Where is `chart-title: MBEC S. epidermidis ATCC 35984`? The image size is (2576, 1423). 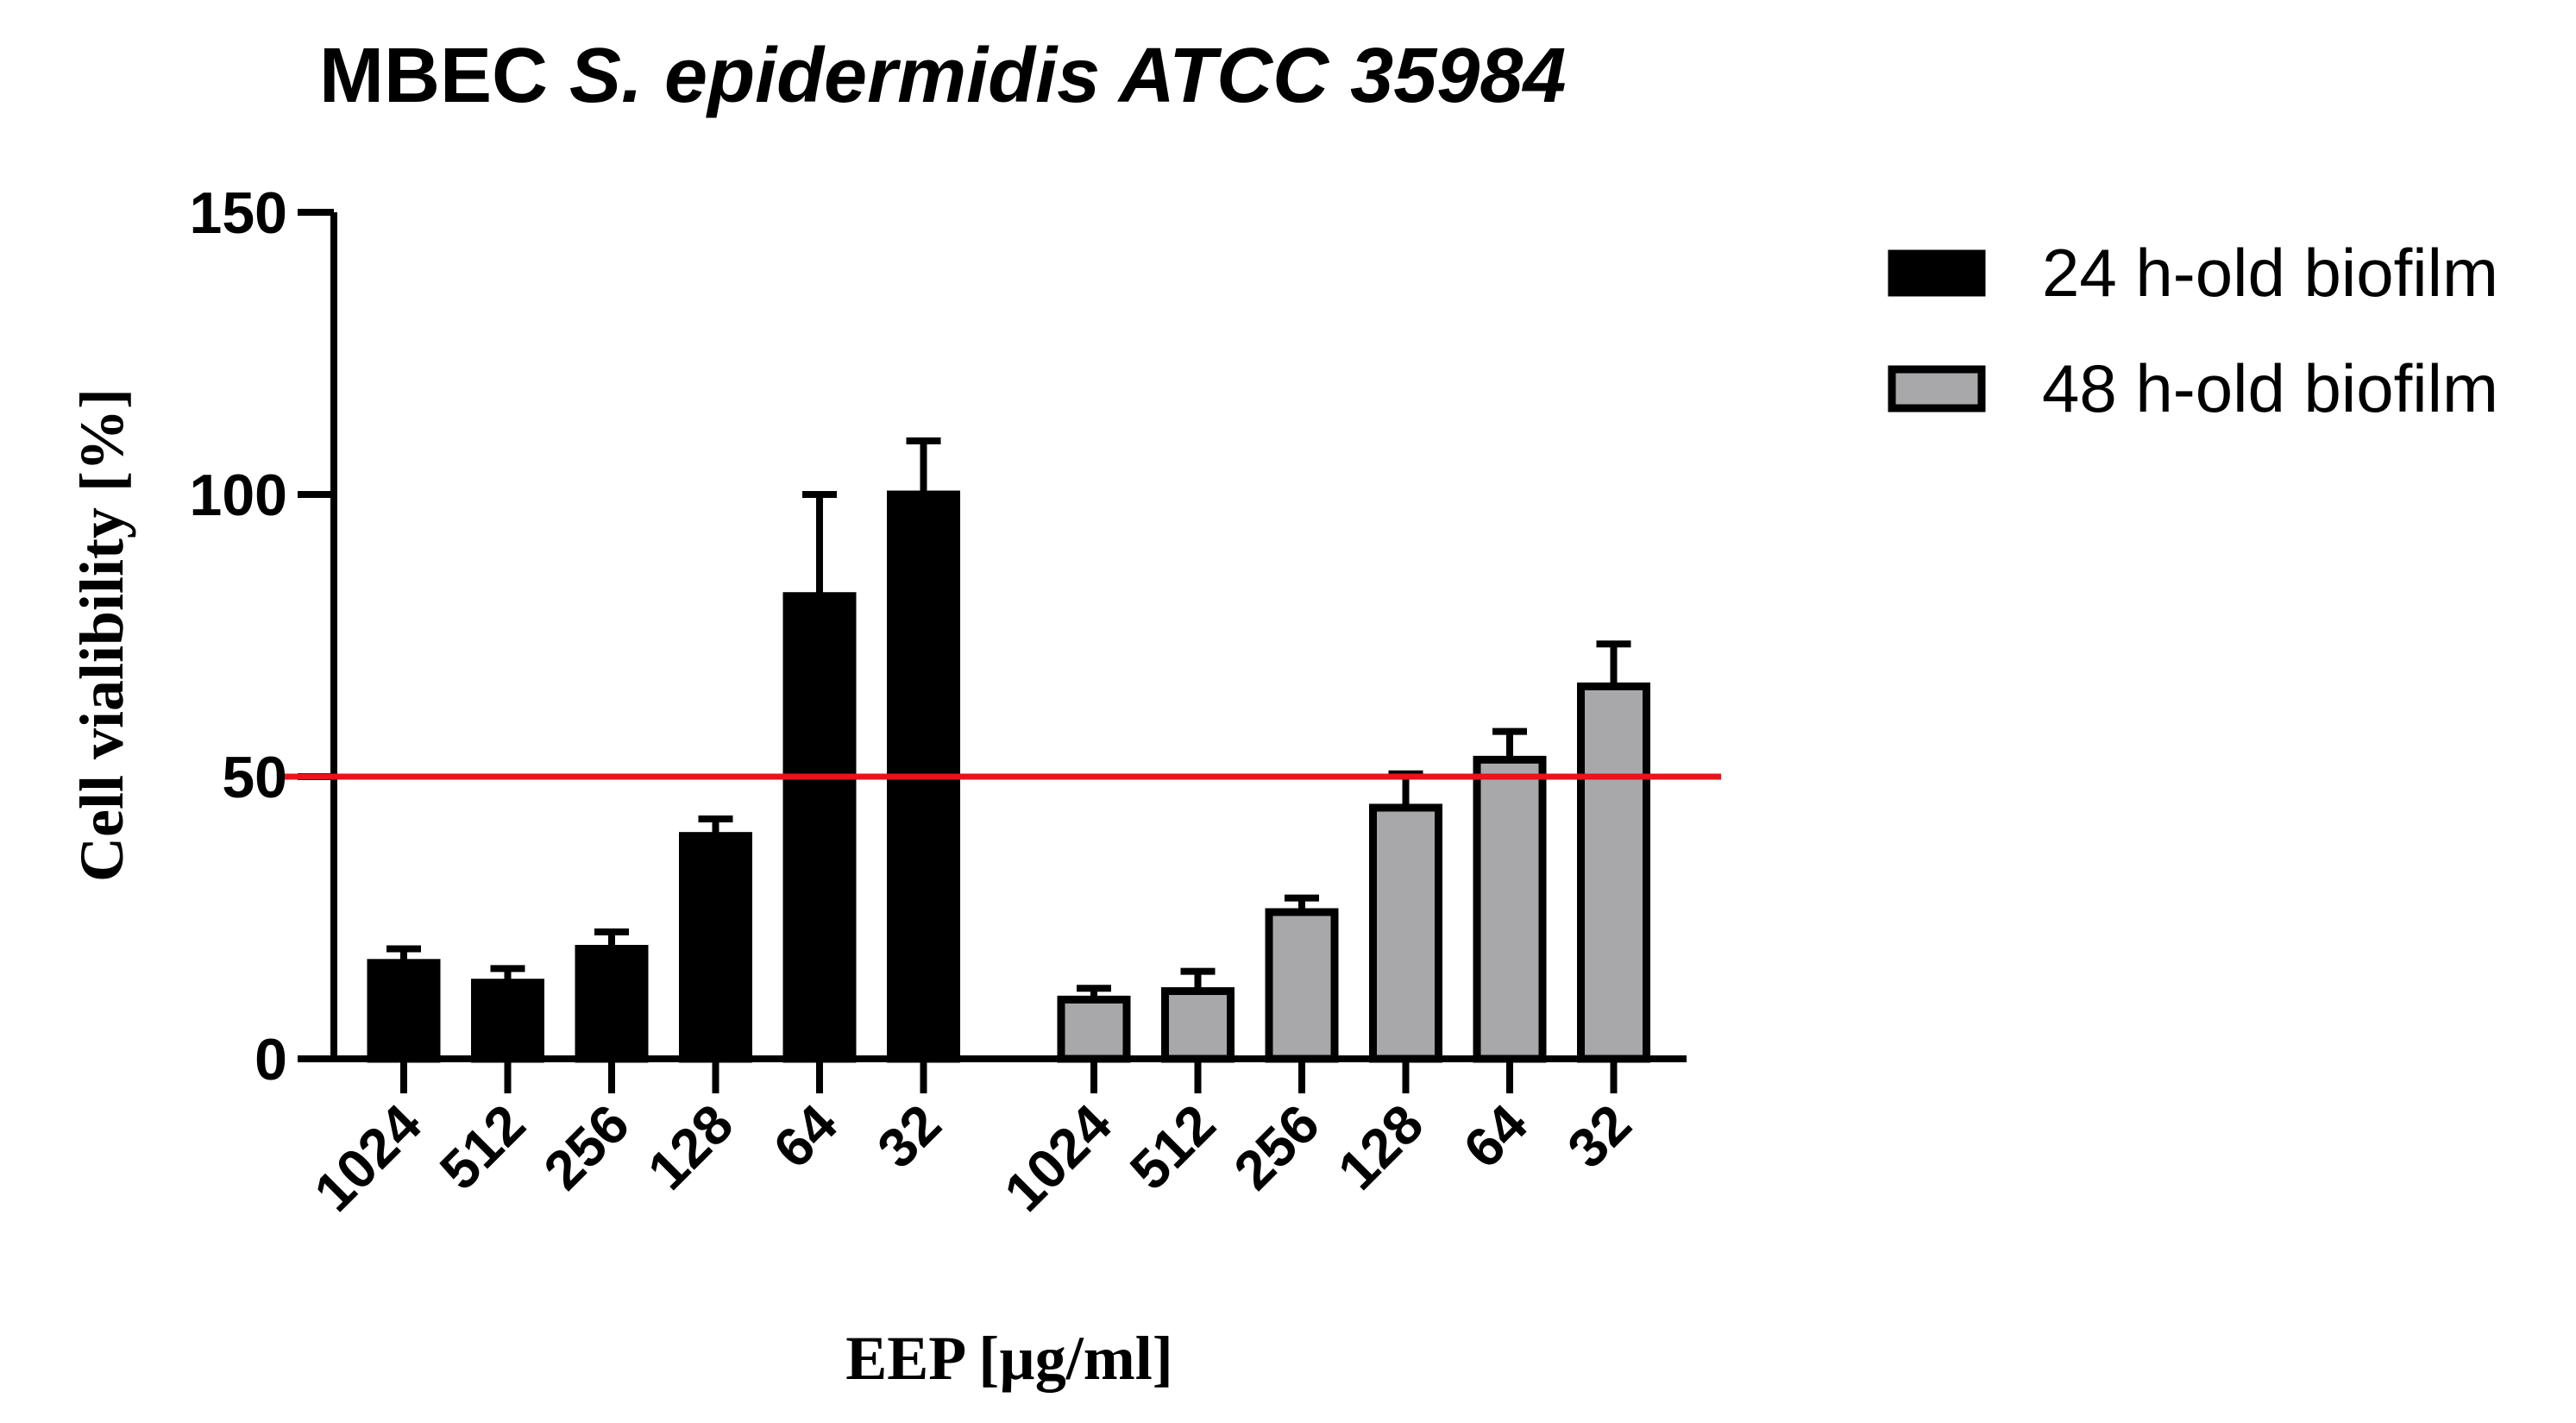
chart-title: MBEC S. epidermidis ATCC 35984 is located at coordinates (943, 76).